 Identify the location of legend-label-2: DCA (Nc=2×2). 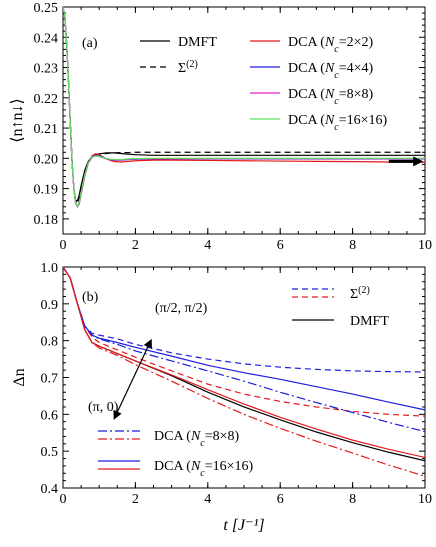
(331, 45).